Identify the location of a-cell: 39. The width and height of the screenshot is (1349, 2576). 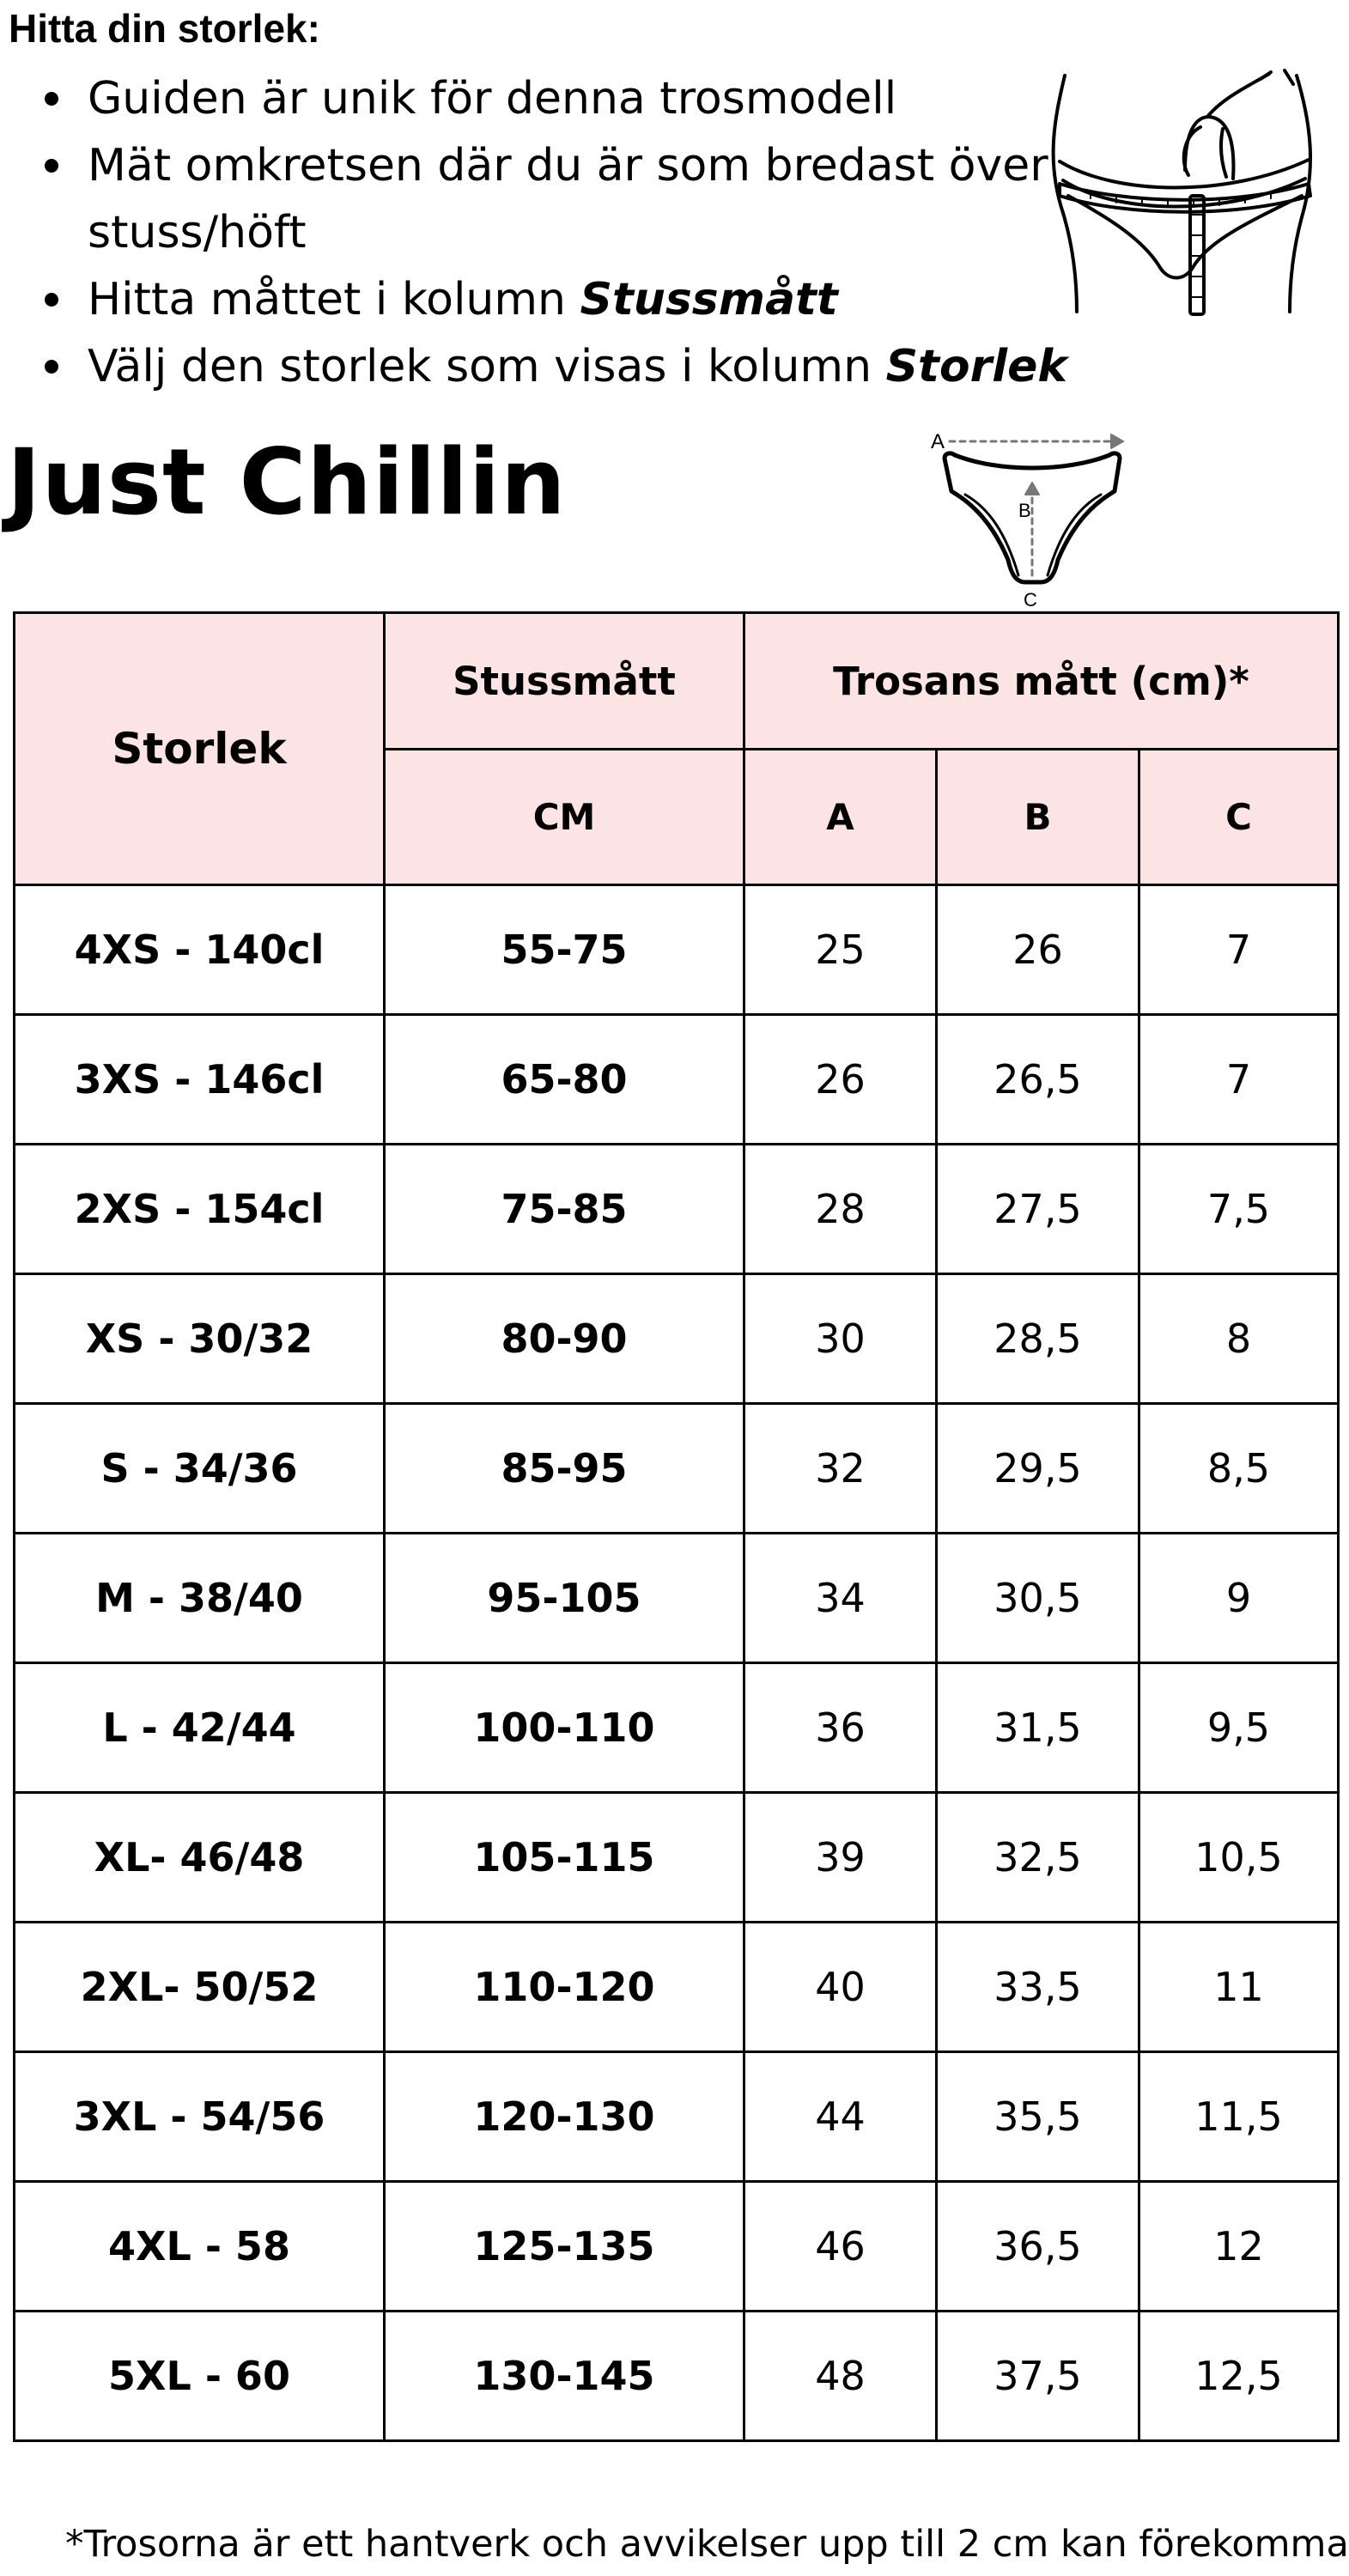
(841, 1857).